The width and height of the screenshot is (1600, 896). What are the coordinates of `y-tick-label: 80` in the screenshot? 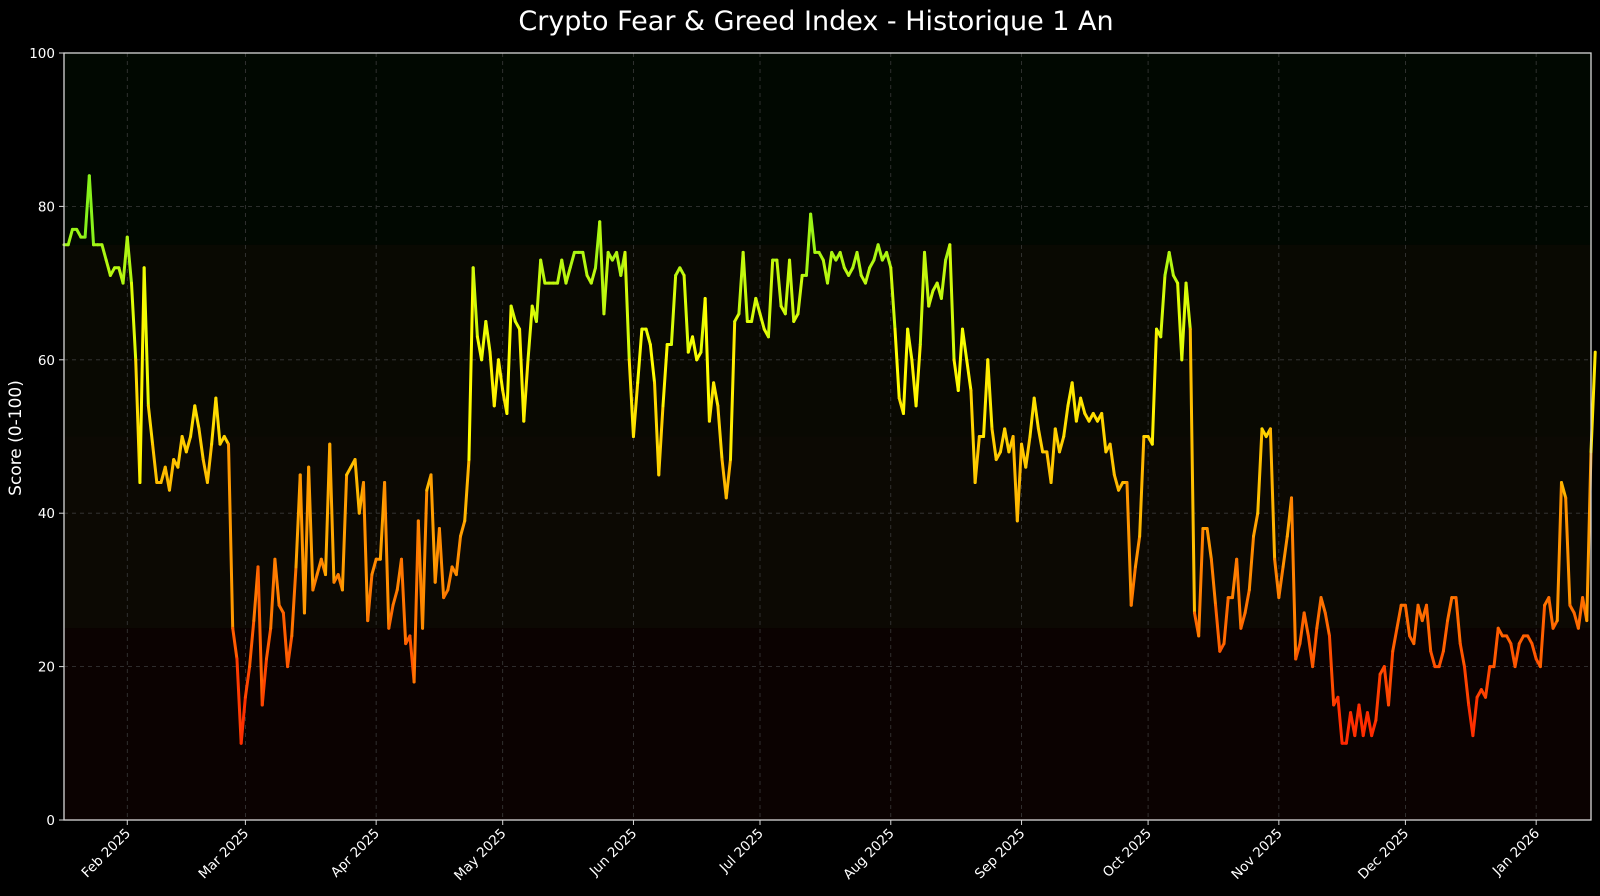 It's located at (46, 207).